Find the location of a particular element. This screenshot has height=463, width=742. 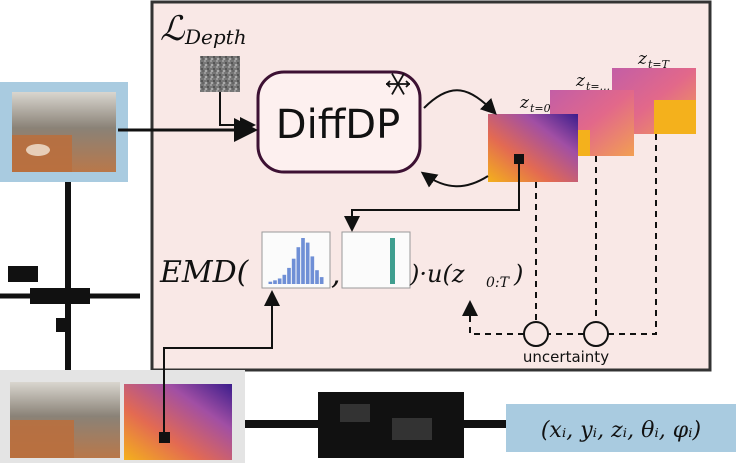

bottom-pixel-to-hist-arrow is located at coordinates (221, 361).